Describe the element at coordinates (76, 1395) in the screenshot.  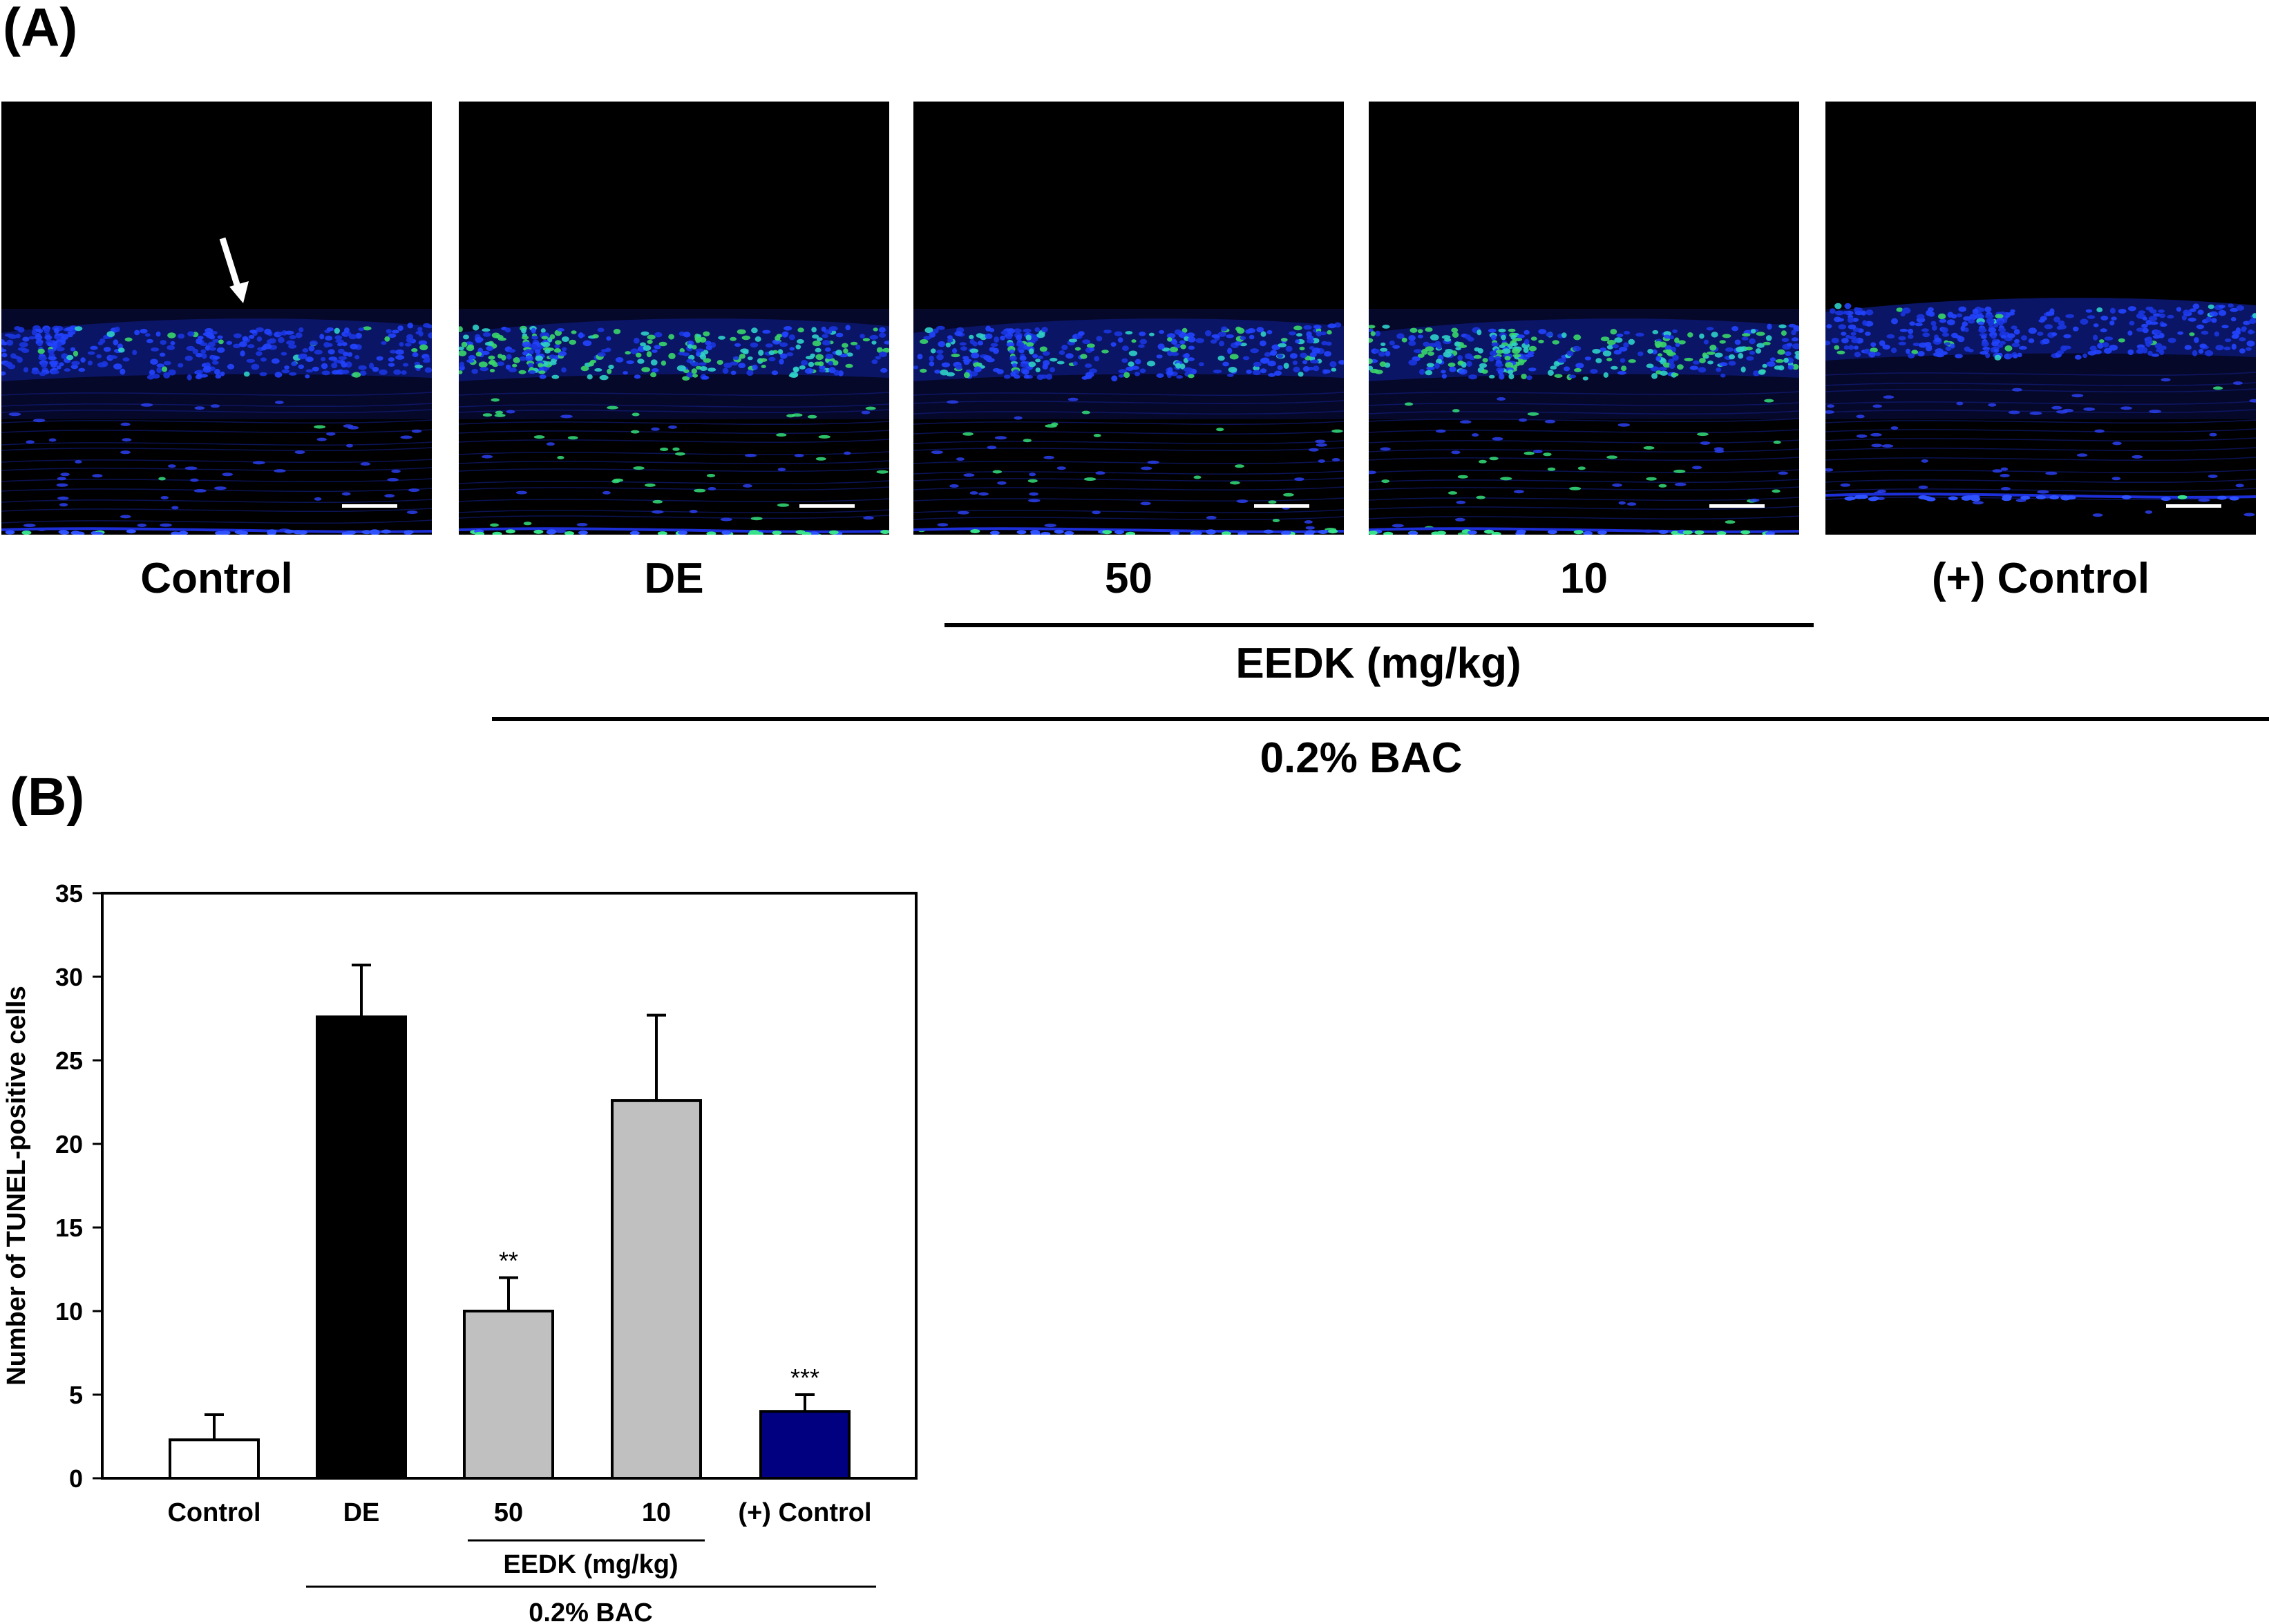
I see `y-tick-label-5: 5` at that location.